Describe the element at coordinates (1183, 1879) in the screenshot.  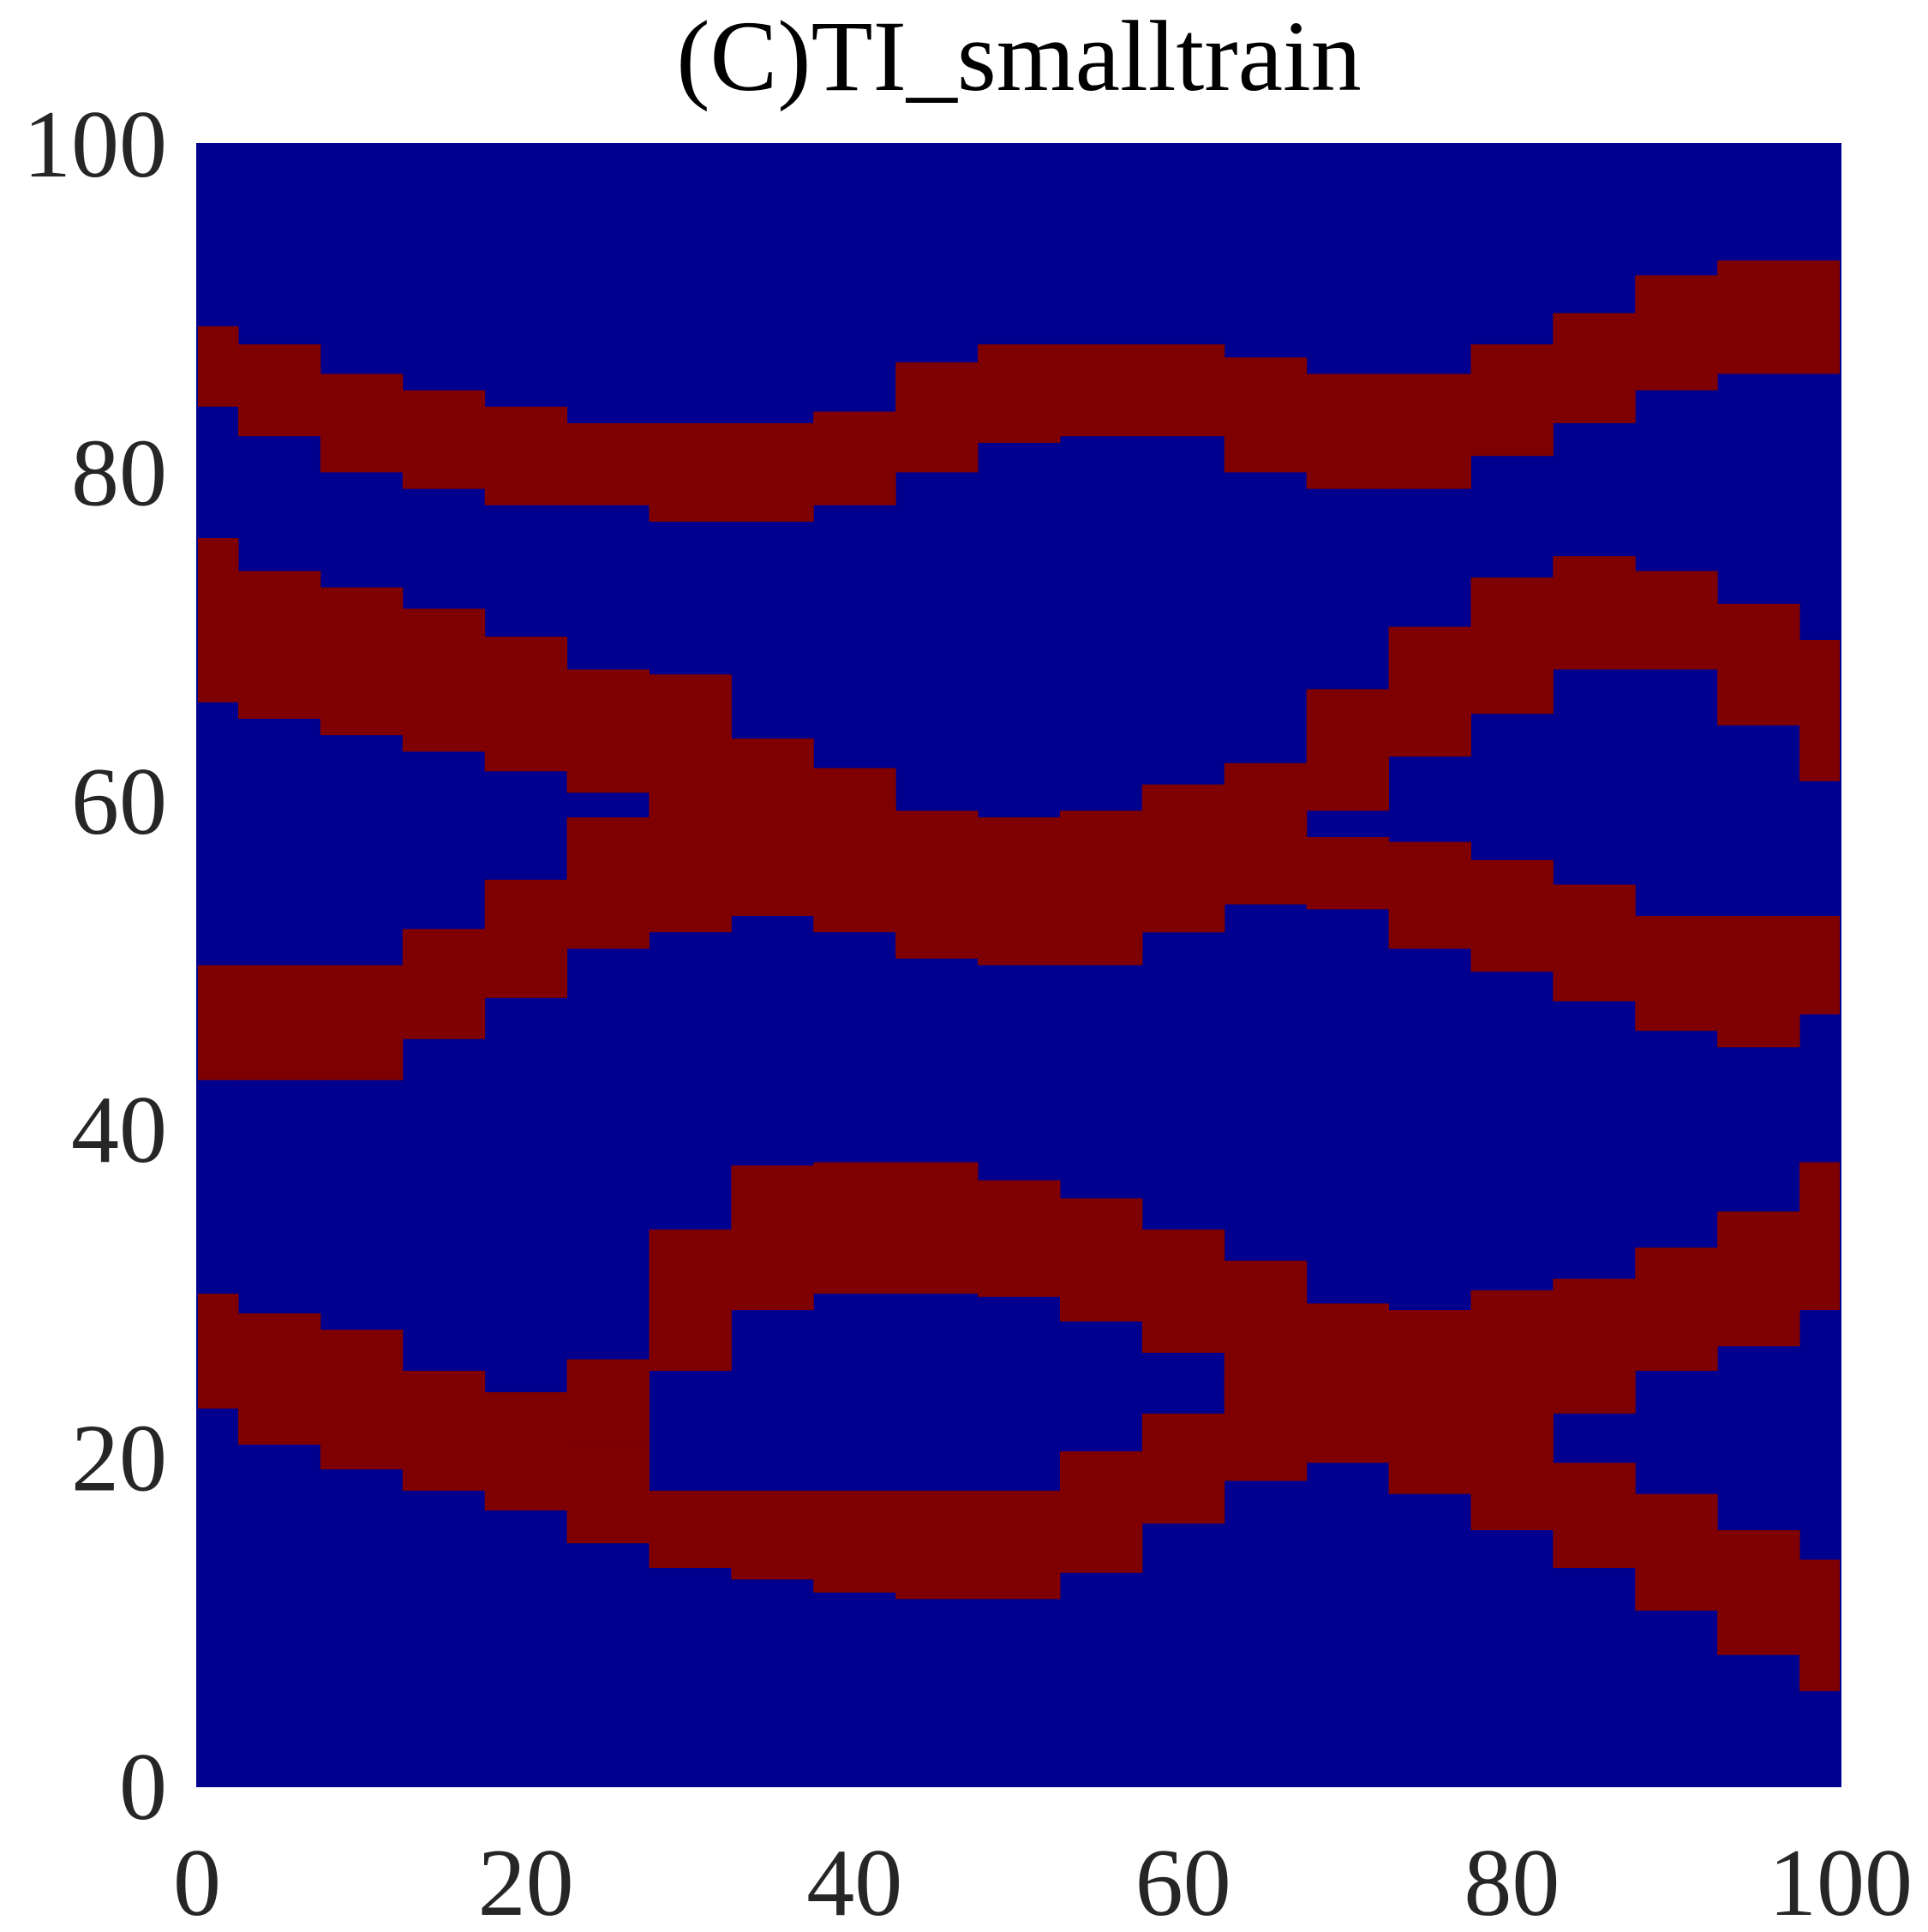
I see `x-tick-label: 60` at that location.